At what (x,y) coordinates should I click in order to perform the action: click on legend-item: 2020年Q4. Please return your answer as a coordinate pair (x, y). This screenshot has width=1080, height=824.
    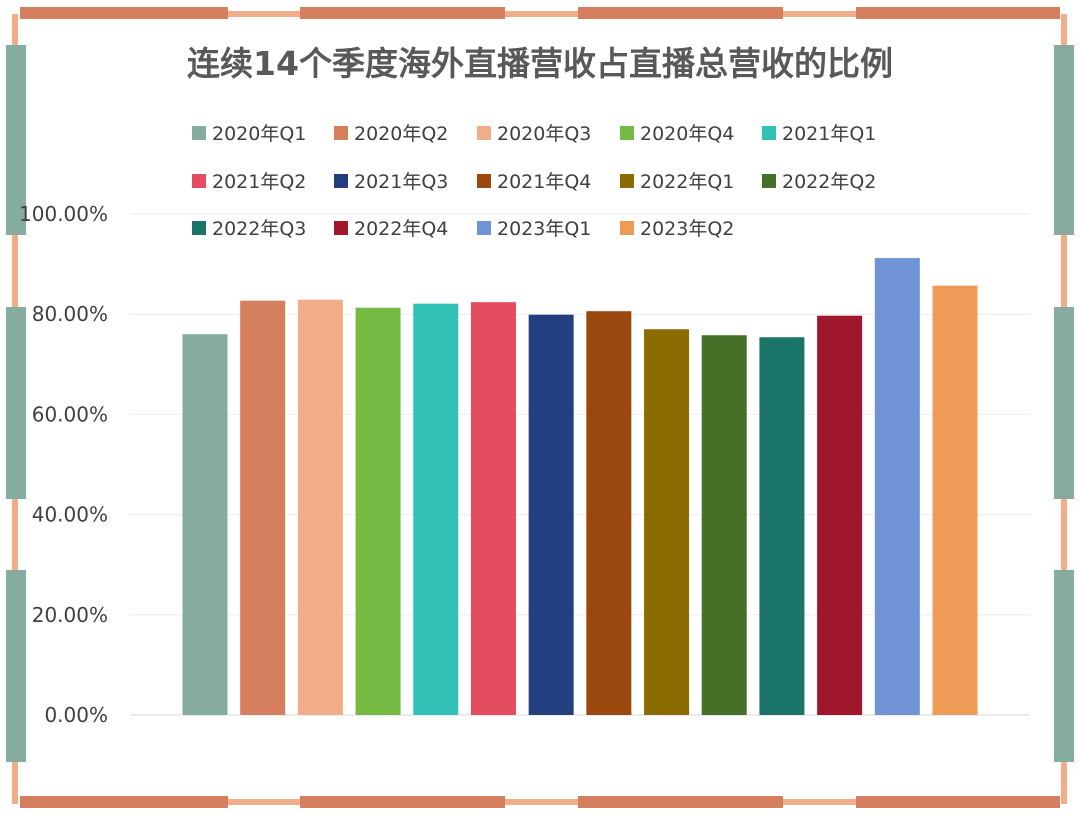
    Looking at the image, I should click on (677, 134).